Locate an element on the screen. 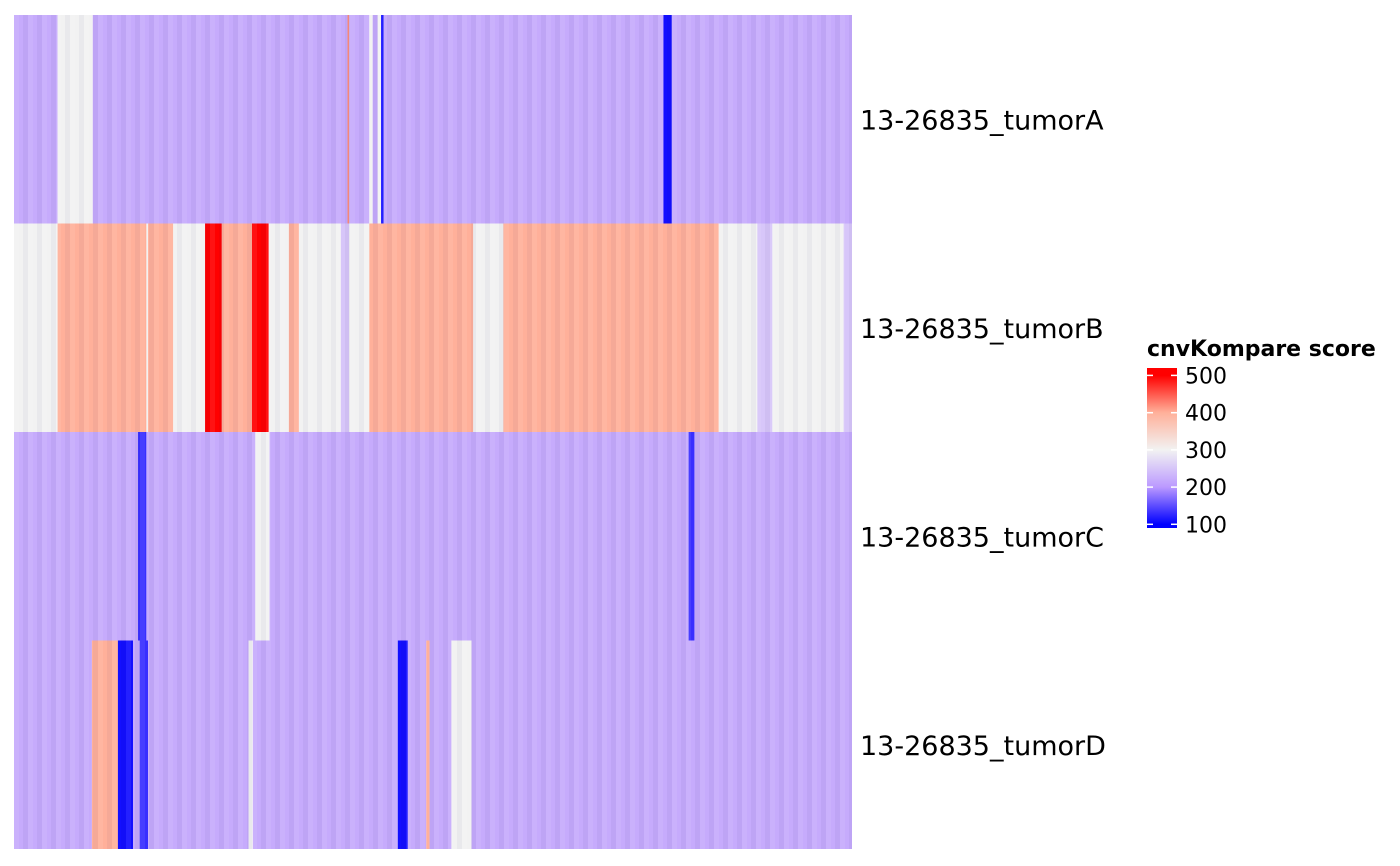 The image size is (1400, 866). legend-ticks: 100 200 300 400 500 is located at coordinates (1187, 451).